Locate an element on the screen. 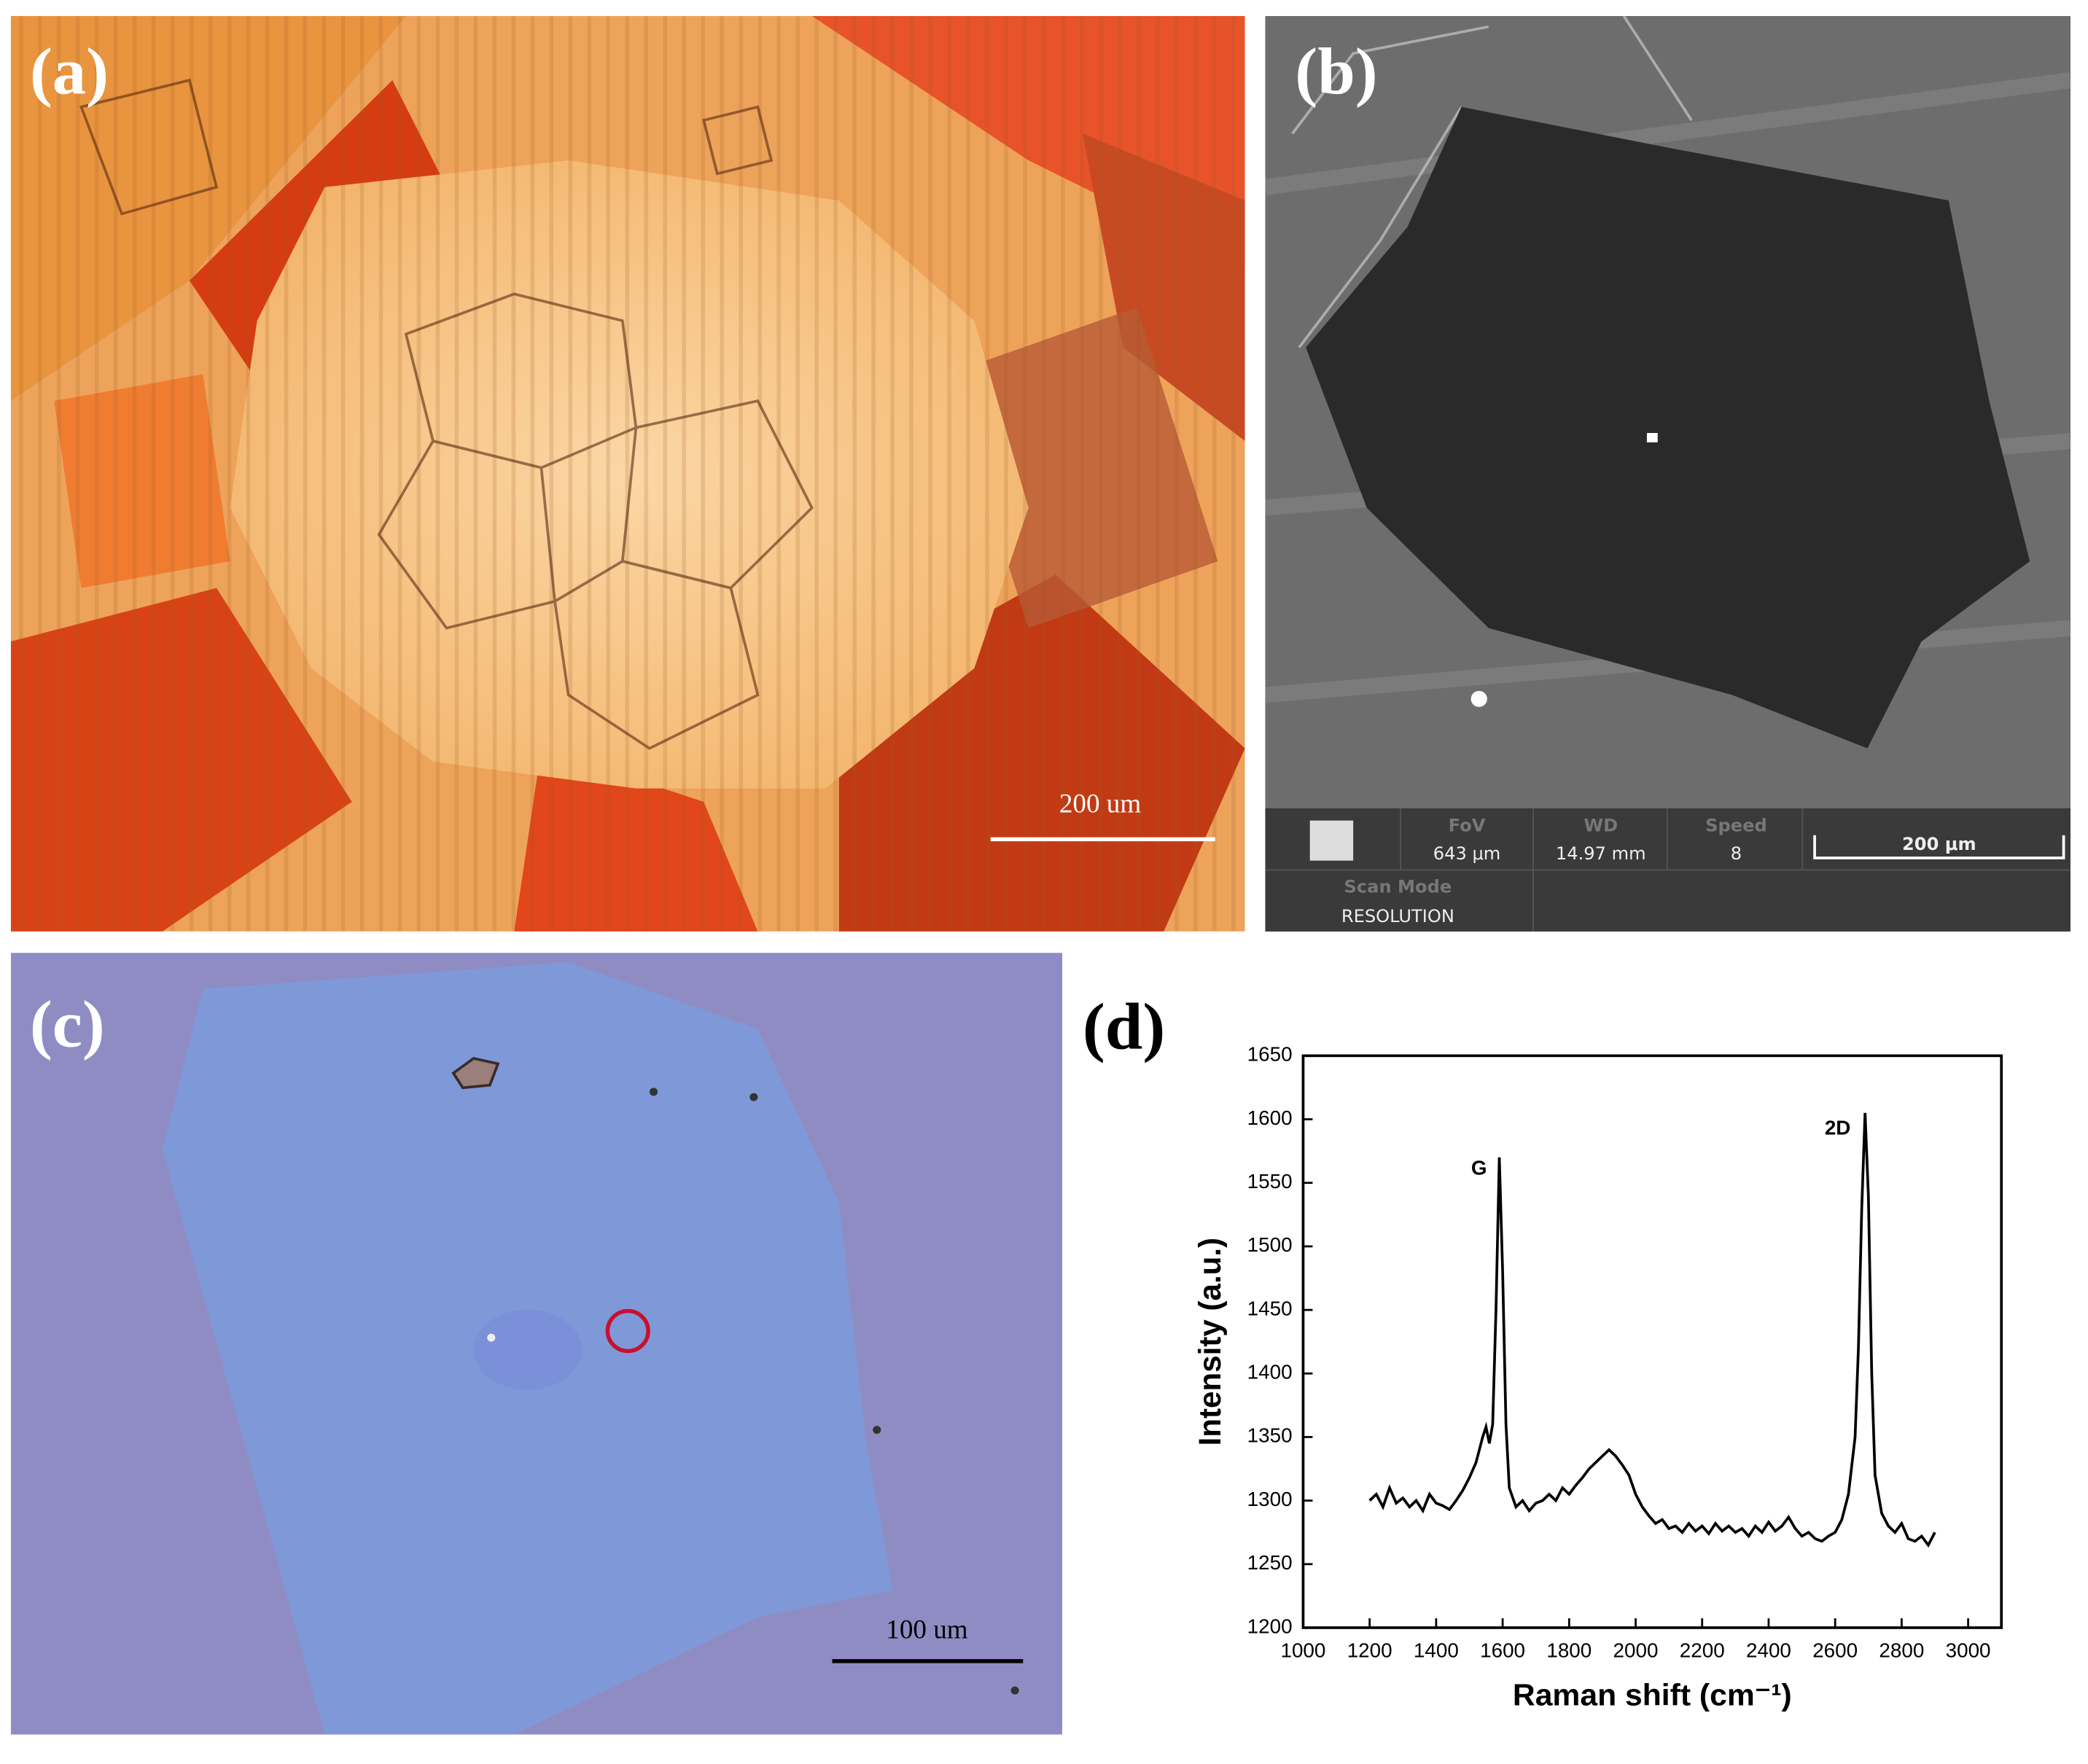 This screenshot has width=2088, height=1764. x-tick-label: 2400 is located at coordinates (1769, 1650).